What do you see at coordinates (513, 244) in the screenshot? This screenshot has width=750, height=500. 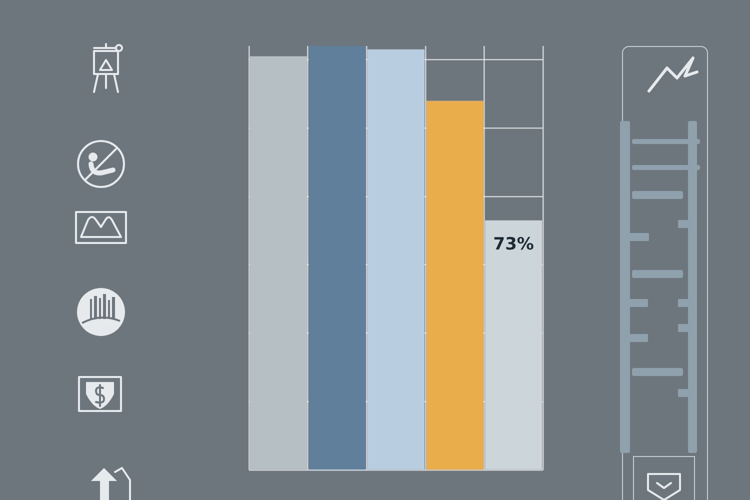 I see `data-label: 73%` at bounding box center [513, 244].